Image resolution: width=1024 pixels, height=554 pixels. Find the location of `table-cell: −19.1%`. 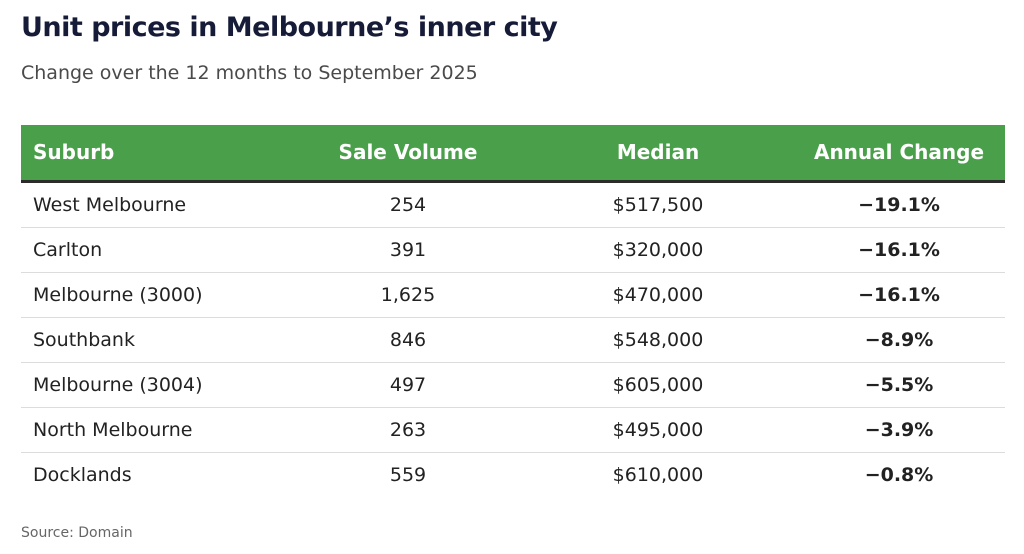

table-cell: −19.1% is located at coordinates (899, 204).